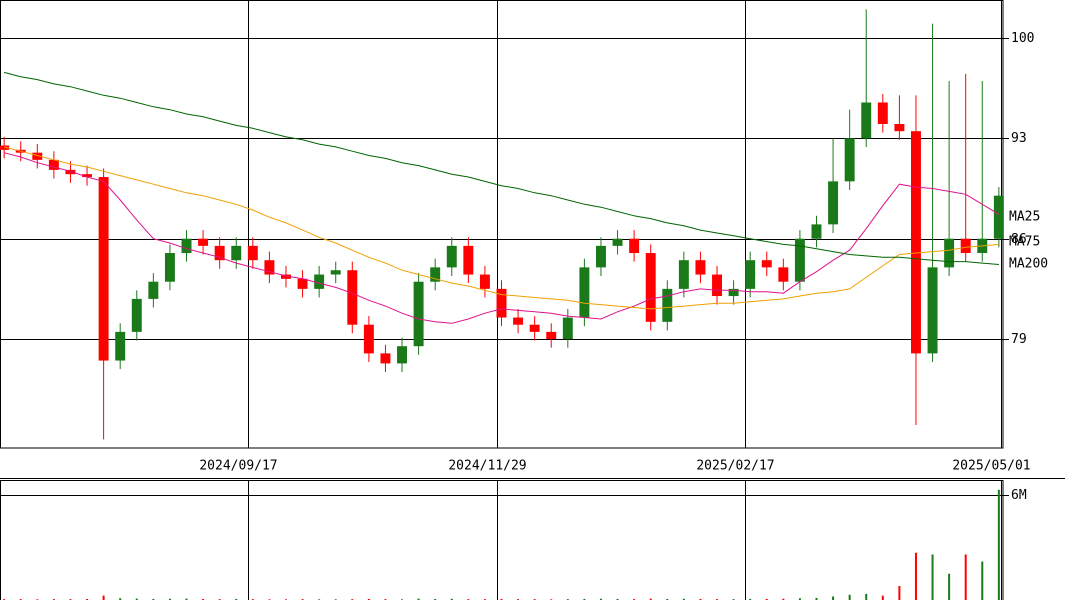 This screenshot has width=1065, height=600. Describe the element at coordinates (1019, 138) in the screenshot. I see `y-tick-label: 93` at that location.